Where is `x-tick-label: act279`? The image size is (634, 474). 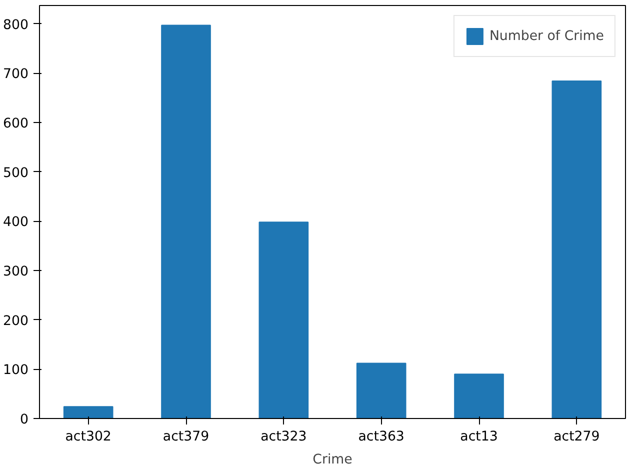
x-tick-label: act279 is located at coordinates (577, 437).